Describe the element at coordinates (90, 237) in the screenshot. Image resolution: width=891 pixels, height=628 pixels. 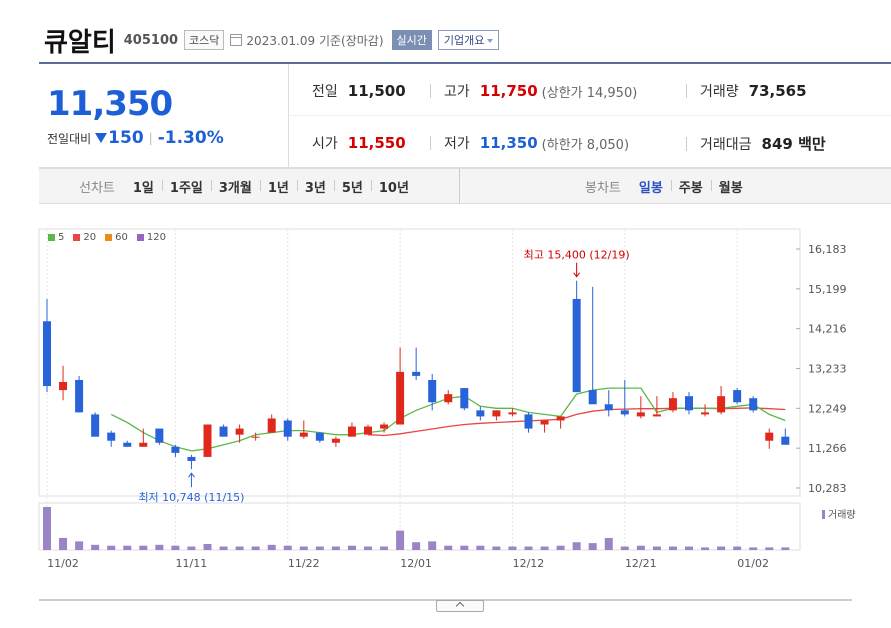
I see `legend-ma20: 20` at that location.